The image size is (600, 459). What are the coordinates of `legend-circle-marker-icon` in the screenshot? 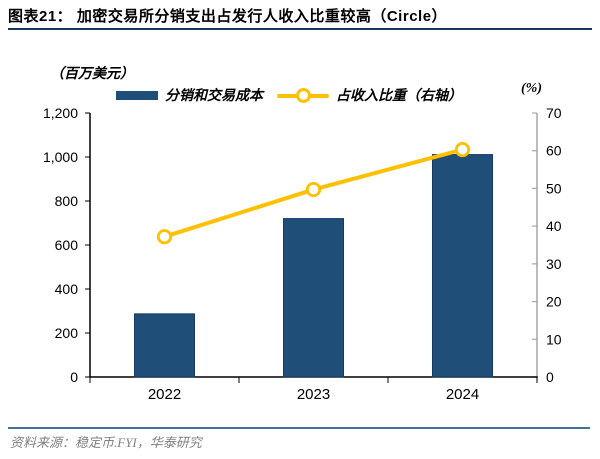 It's located at (303, 95).